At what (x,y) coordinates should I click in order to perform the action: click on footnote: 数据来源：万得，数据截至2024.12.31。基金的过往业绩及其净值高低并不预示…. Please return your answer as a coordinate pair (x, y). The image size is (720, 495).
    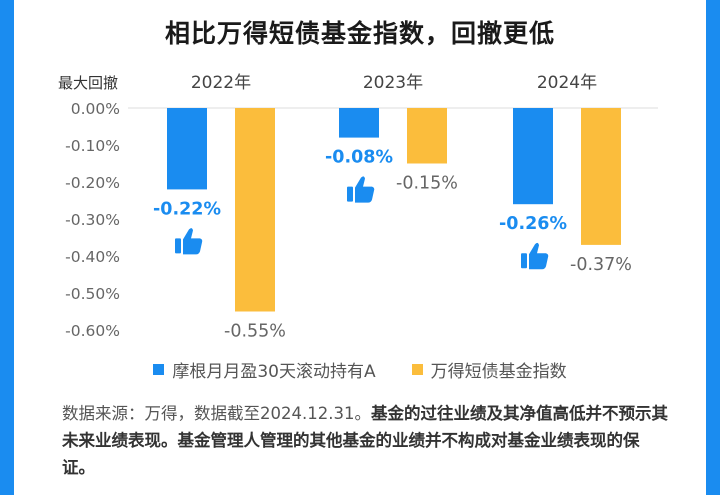
    Looking at the image, I should click on (367, 440).